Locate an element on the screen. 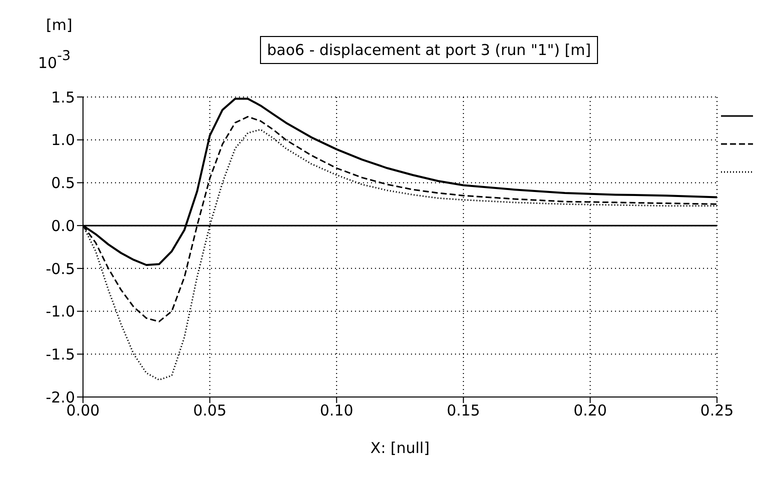 The height and width of the screenshot is (483, 767). x-tick-label: 0.15 is located at coordinates (463, 411).